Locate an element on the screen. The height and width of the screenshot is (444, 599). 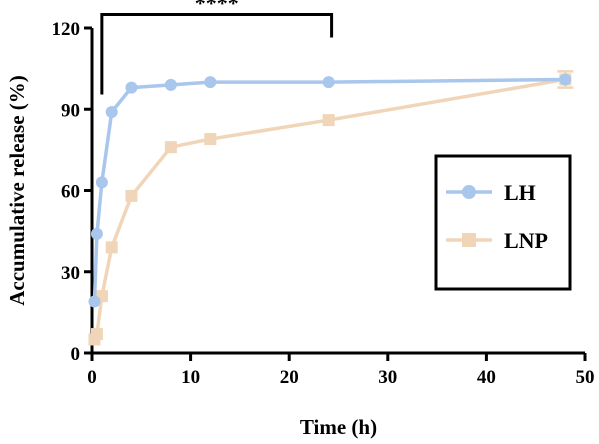
x-axis-title: Time (h) is located at coordinates (338, 427).